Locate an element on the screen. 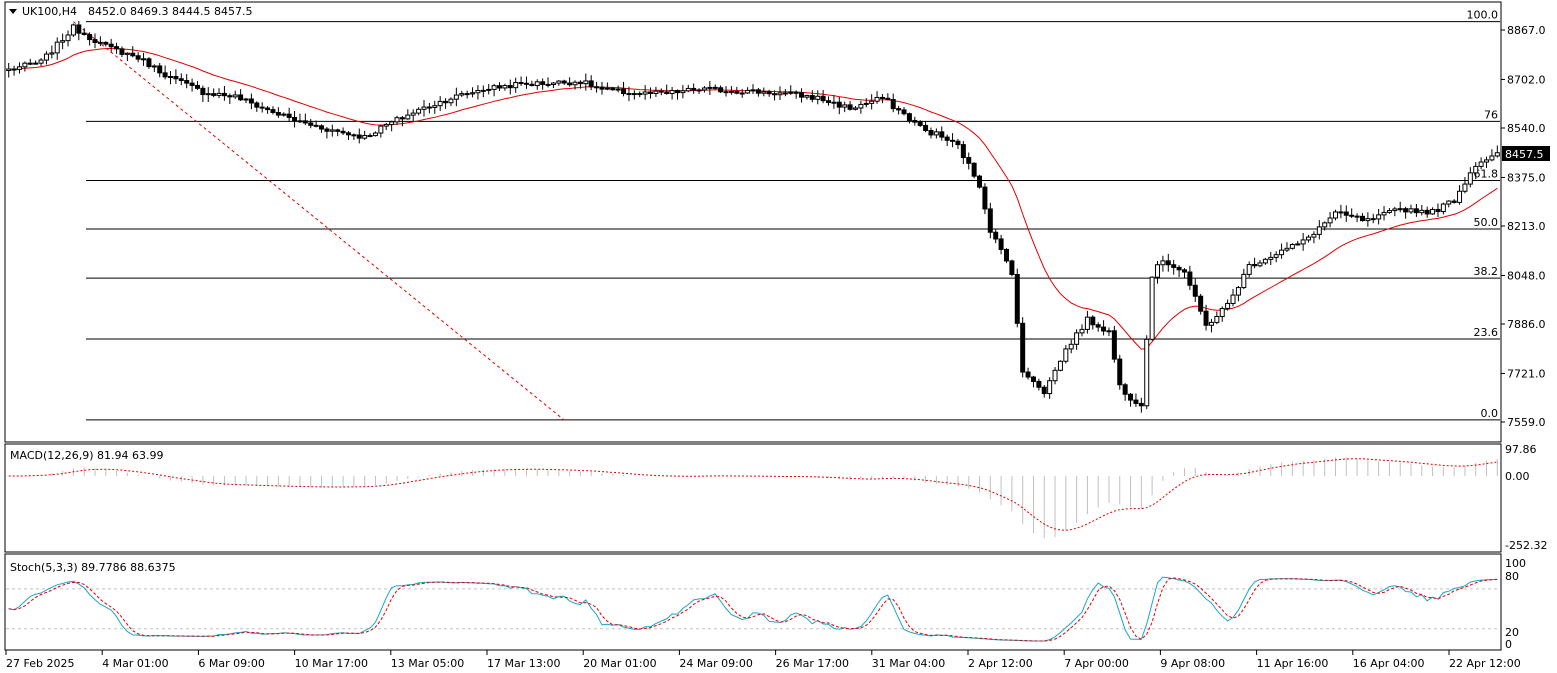 Image resolution: width=1557 pixels, height=673 pixels. price-tick-label: 8540.0 is located at coordinates (1526, 128).